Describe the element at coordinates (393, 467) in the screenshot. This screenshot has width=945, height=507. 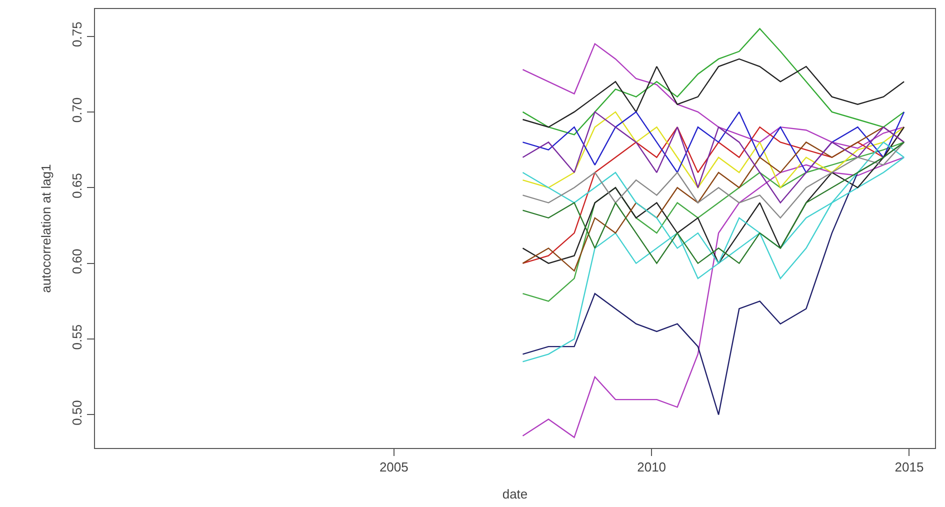
I see `x-tick-label: 2005` at that location.